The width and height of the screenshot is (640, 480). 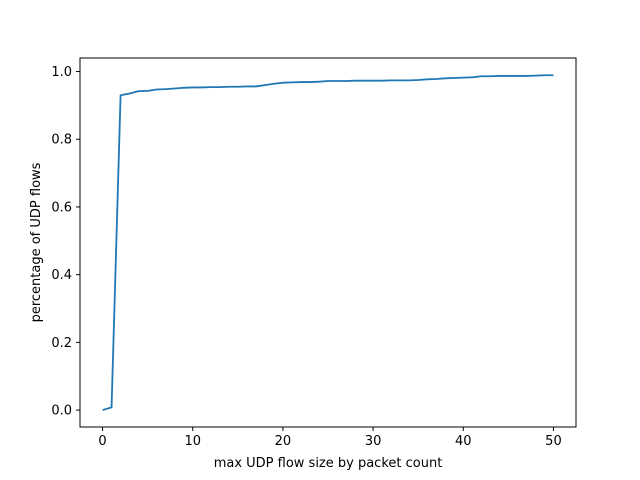 What do you see at coordinates (102, 441) in the screenshot?
I see `x-tick-label: 0` at bounding box center [102, 441].